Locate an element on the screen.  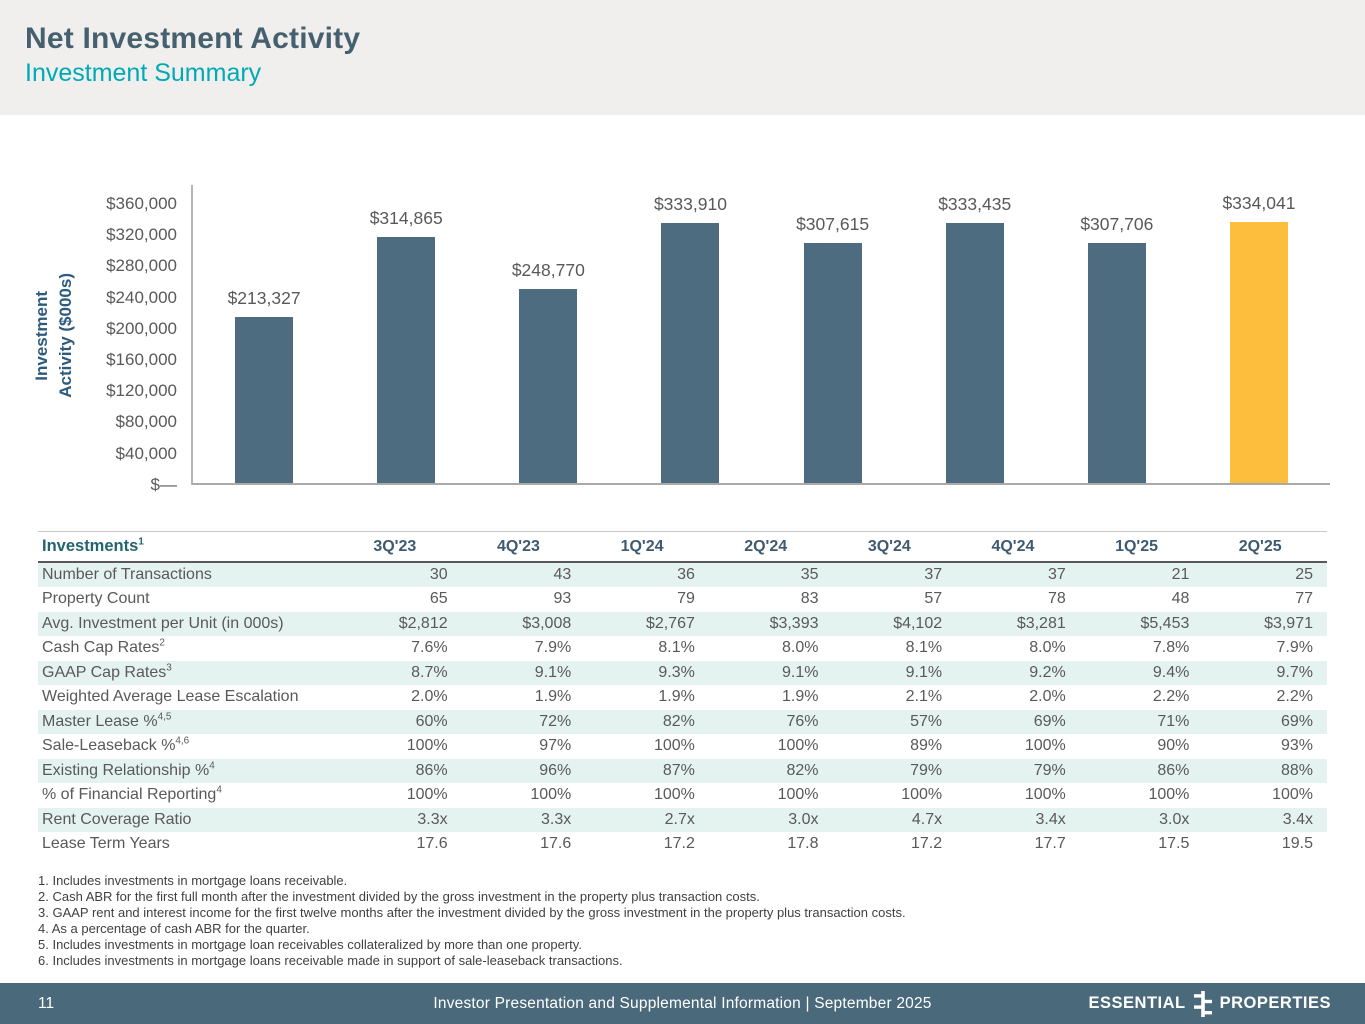
table-row: Property Count 65 93 79 83 57 78 48 77 is located at coordinates (682, 599).